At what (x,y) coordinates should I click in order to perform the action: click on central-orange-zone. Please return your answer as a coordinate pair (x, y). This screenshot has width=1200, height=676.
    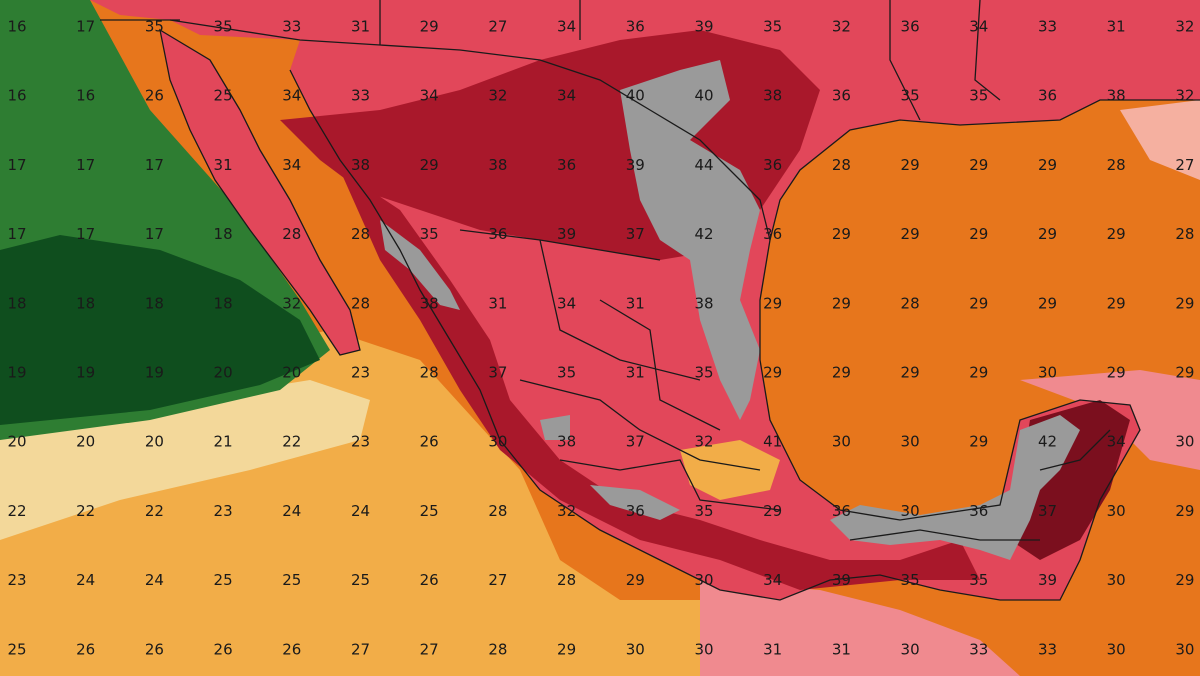
    Looking at the image, I should click on (730, 470).